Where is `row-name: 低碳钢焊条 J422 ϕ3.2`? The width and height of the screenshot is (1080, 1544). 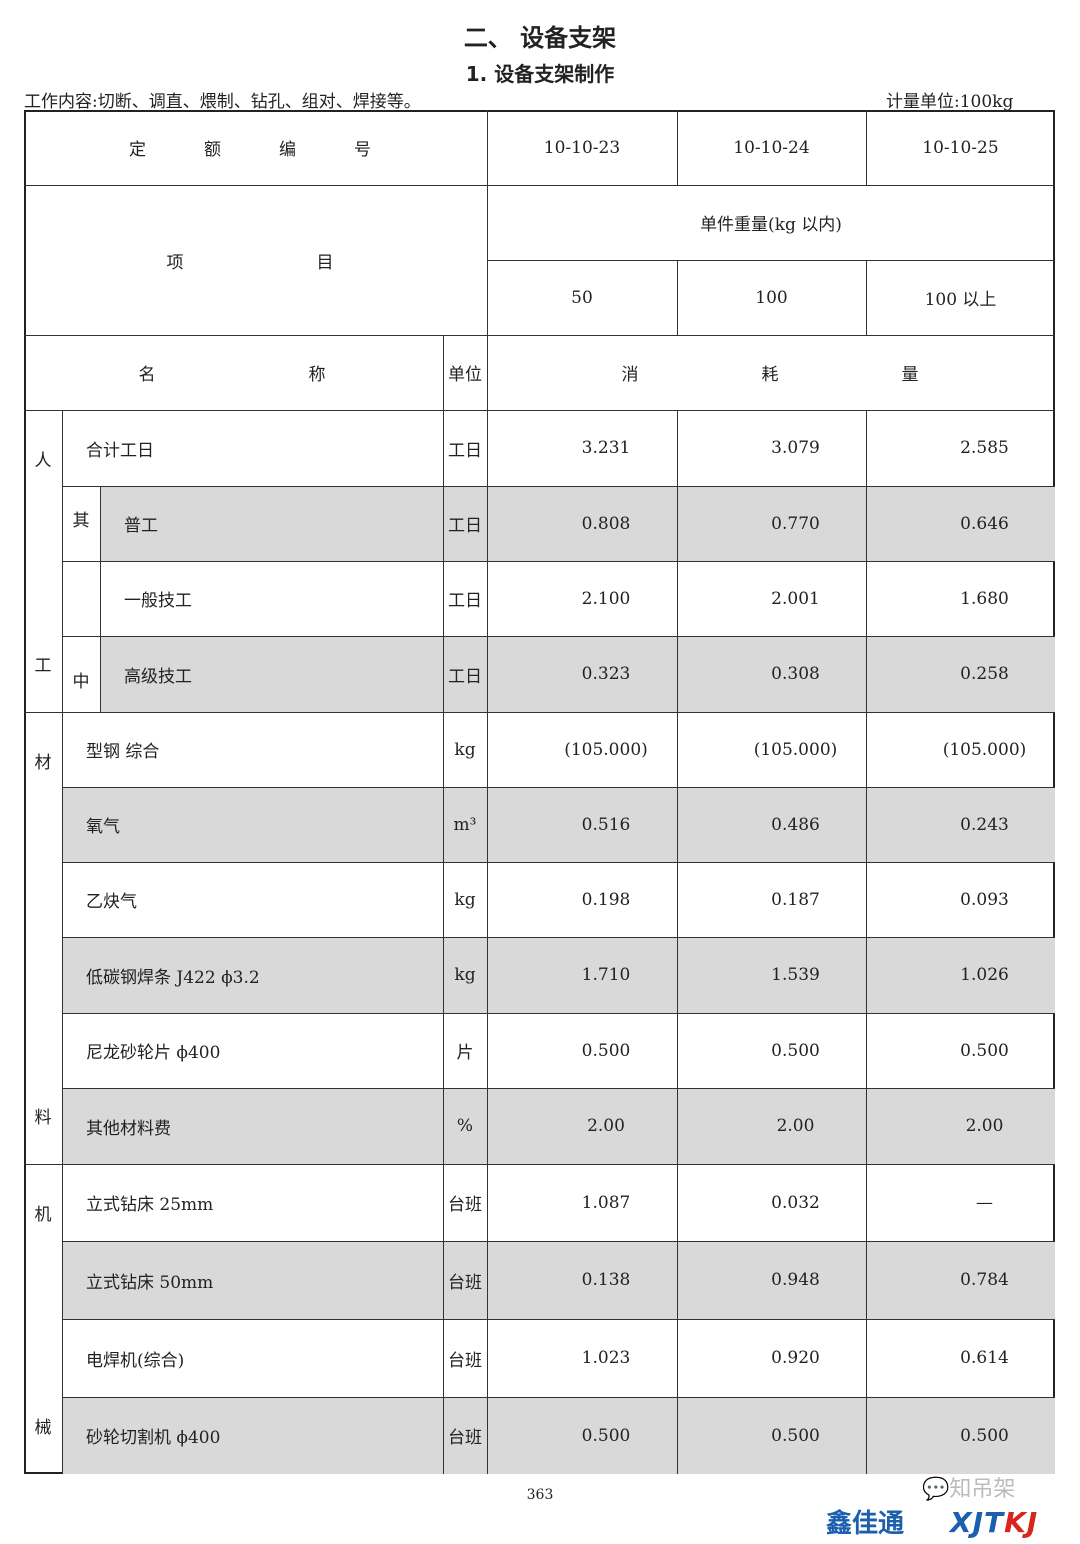
row-name: 低碳钢焊条 J422 ϕ3.2 is located at coordinates (173, 977).